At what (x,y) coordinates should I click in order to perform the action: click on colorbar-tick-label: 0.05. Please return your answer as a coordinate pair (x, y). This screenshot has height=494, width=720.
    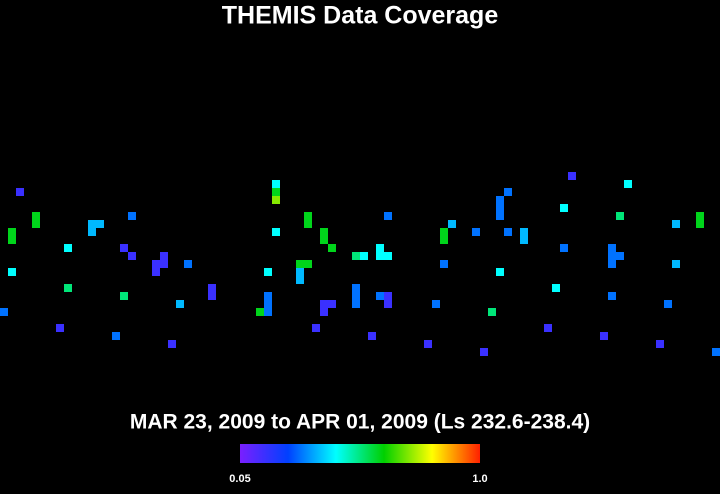
    Looking at the image, I should click on (239, 479).